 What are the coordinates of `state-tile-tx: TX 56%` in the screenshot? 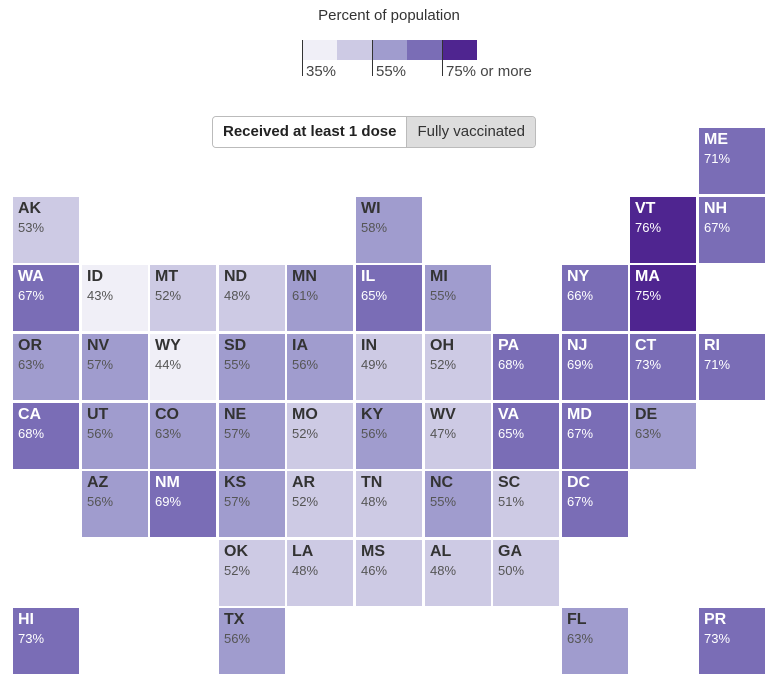 It's located at (252, 641).